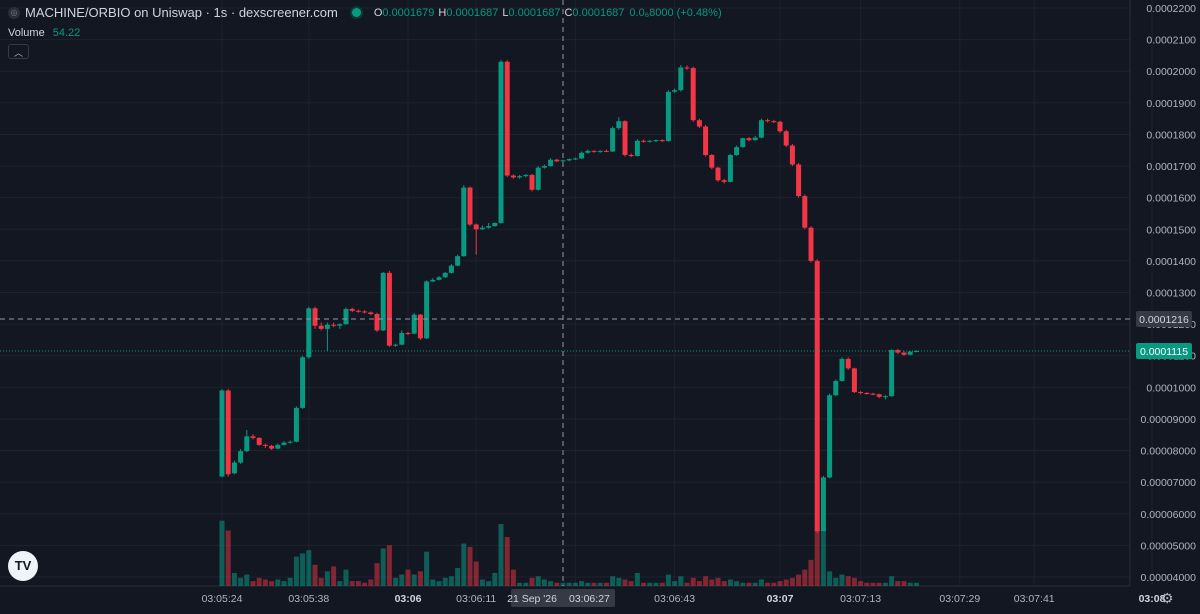 This screenshot has width=1200, height=614. What do you see at coordinates (675, 12) in the screenshot?
I see `change-value: 0.0₆8000 (+0.48%)` at bounding box center [675, 12].